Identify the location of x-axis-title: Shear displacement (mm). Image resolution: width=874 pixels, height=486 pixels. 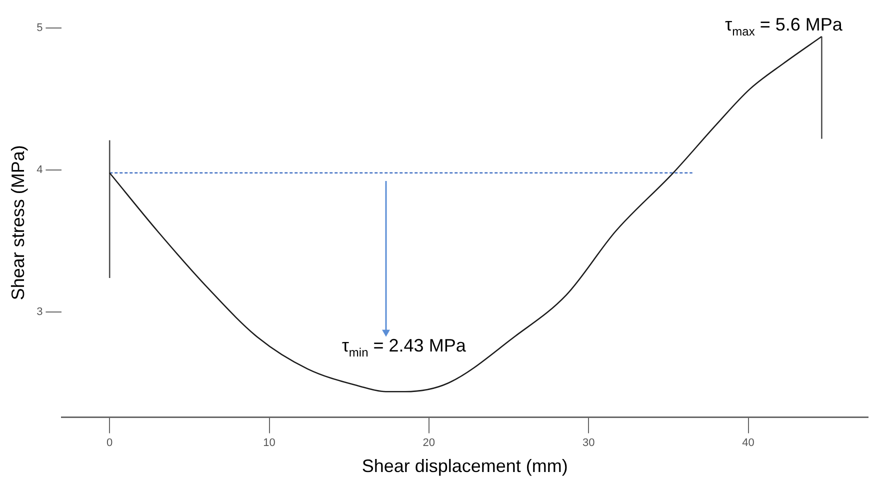
(465, 466).